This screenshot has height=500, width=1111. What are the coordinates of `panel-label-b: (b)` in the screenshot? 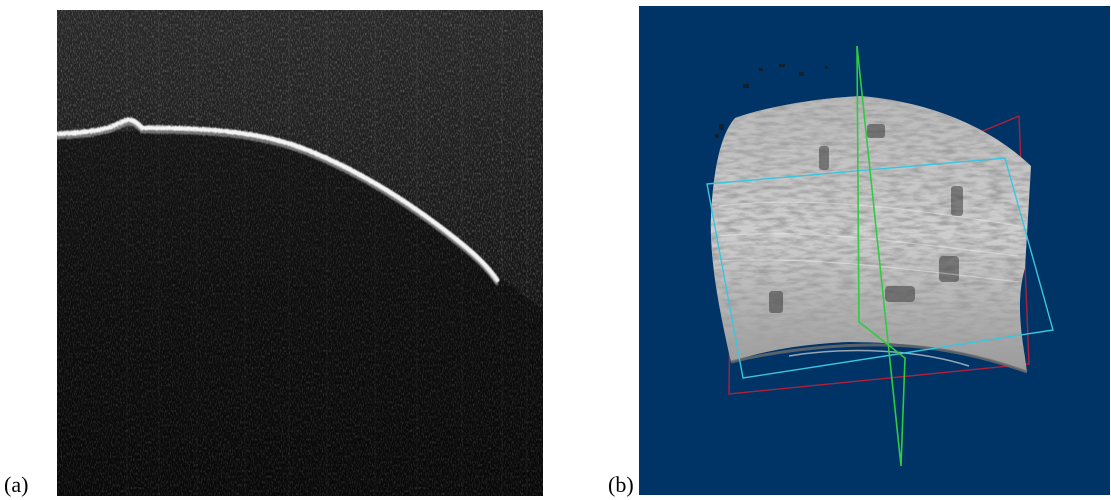 It's located at (621, 484).